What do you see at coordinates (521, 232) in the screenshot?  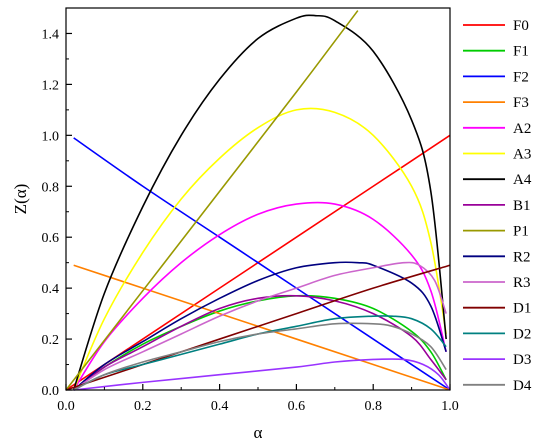 I see `legend-label: P1` at bounding box center [521, 232].